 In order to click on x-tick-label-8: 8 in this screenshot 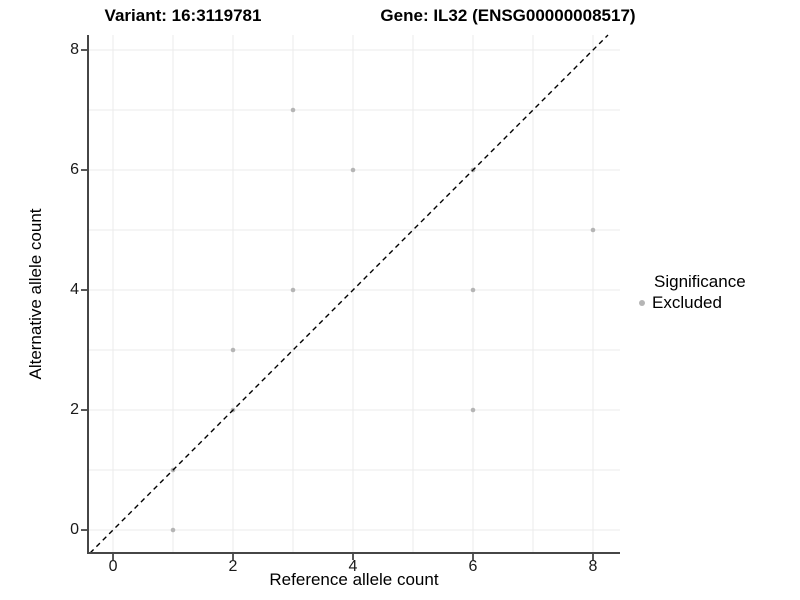, I will do `click(593, 566)`.